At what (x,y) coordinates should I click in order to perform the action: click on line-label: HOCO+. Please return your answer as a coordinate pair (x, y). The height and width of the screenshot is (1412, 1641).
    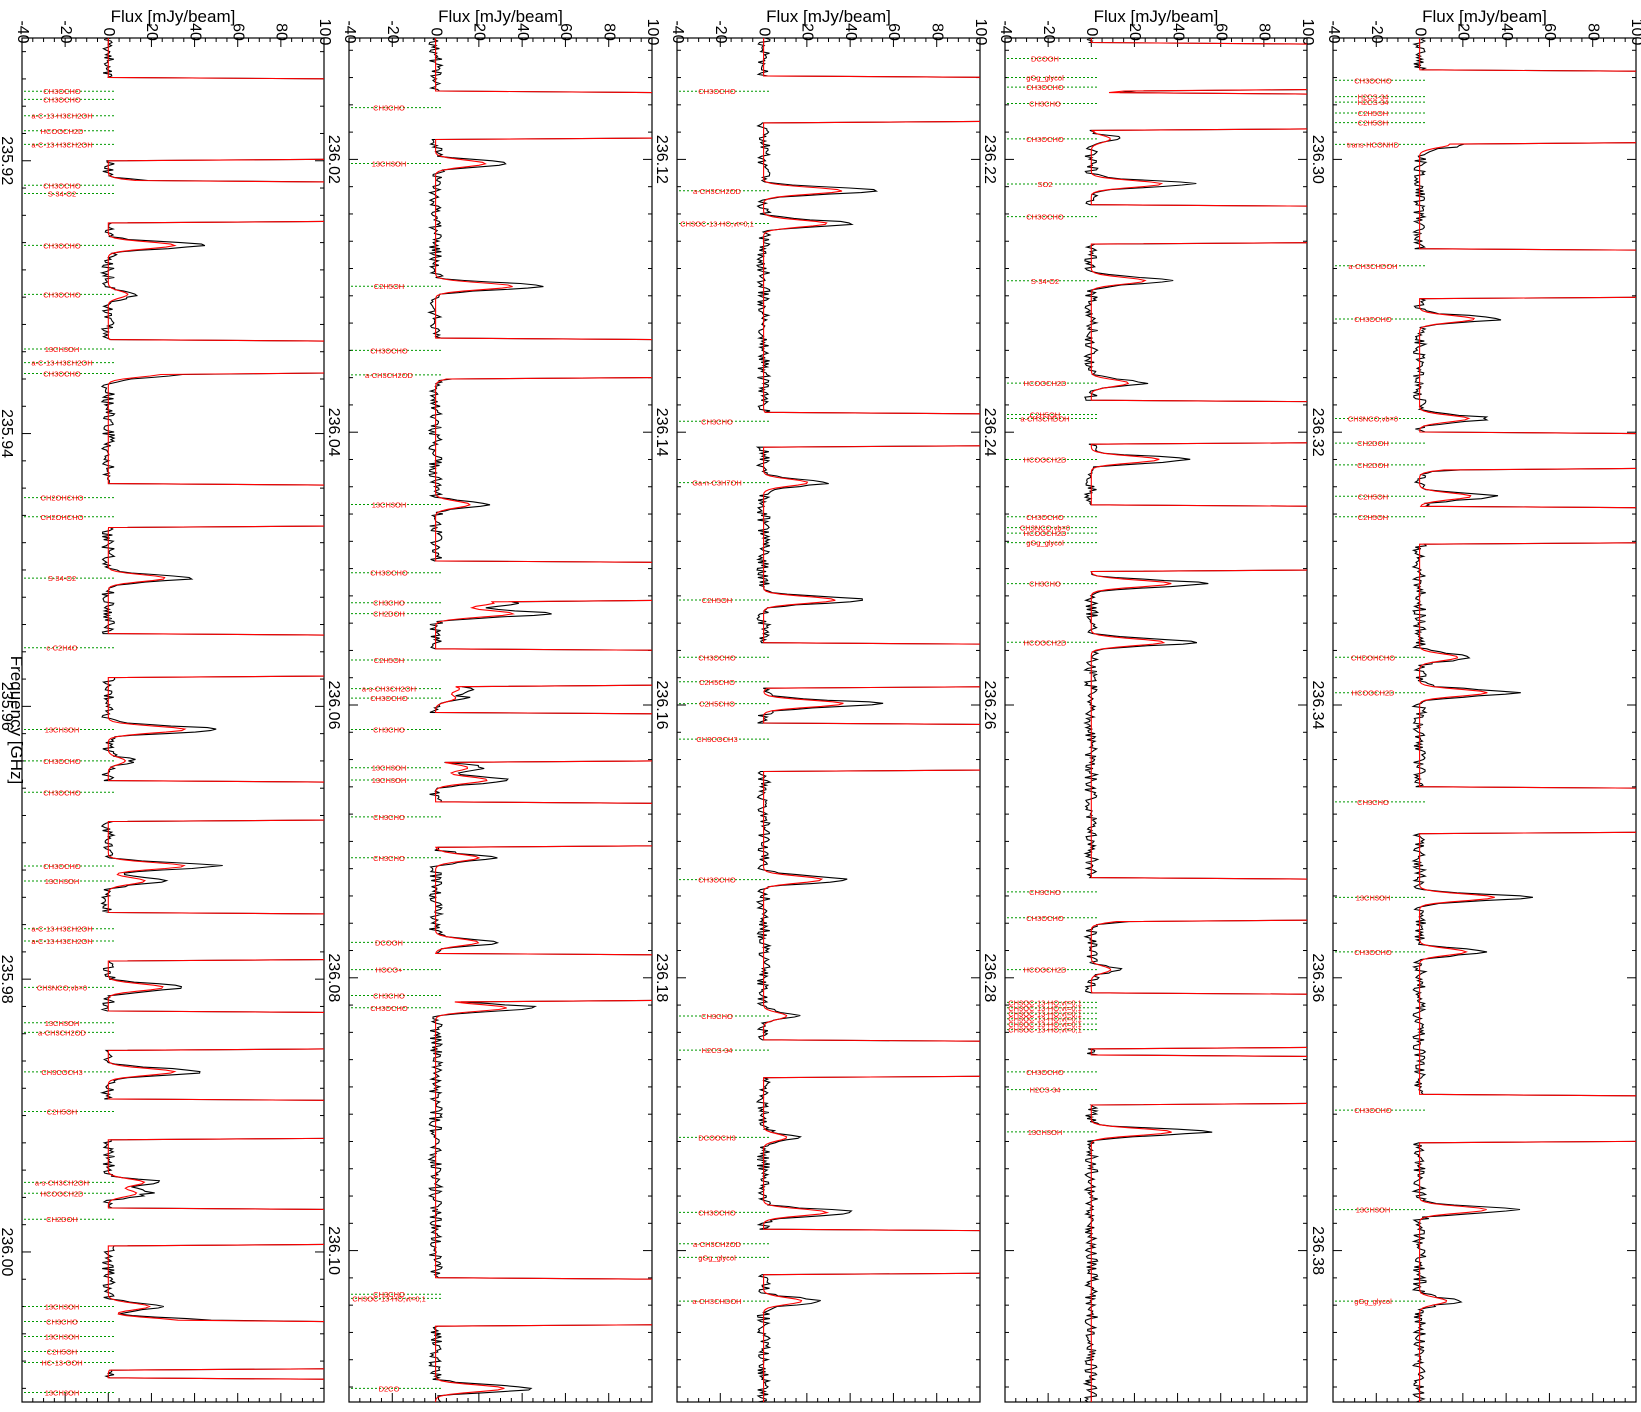
    Looking at the image, I should click on (390, 970).